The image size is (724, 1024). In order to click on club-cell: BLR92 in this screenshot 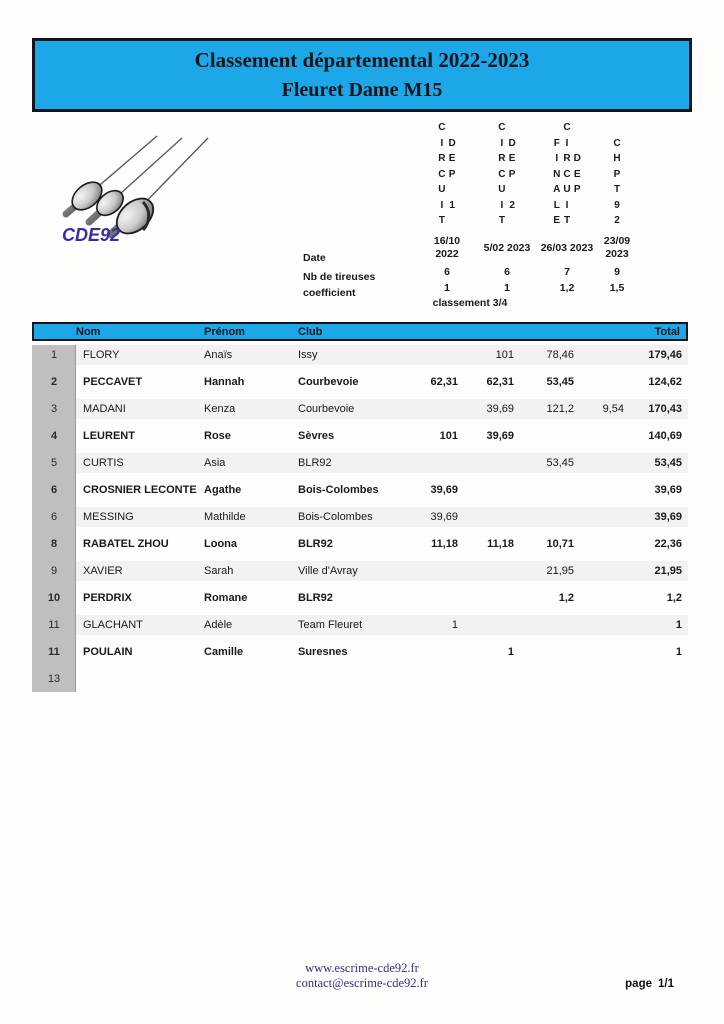, I will do `click(315, 544)`.